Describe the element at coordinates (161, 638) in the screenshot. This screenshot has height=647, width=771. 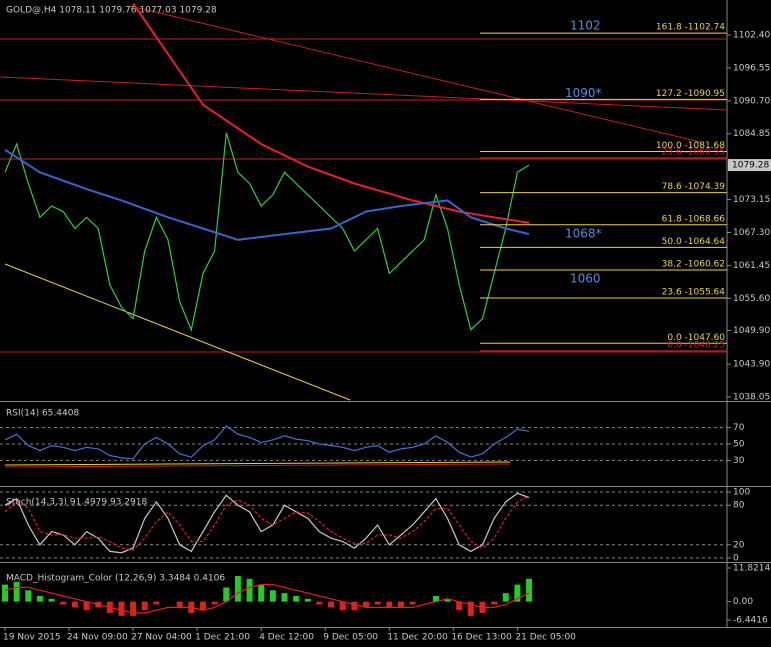
I see `x-tick-label: 27 Nov 04:00` at that location.